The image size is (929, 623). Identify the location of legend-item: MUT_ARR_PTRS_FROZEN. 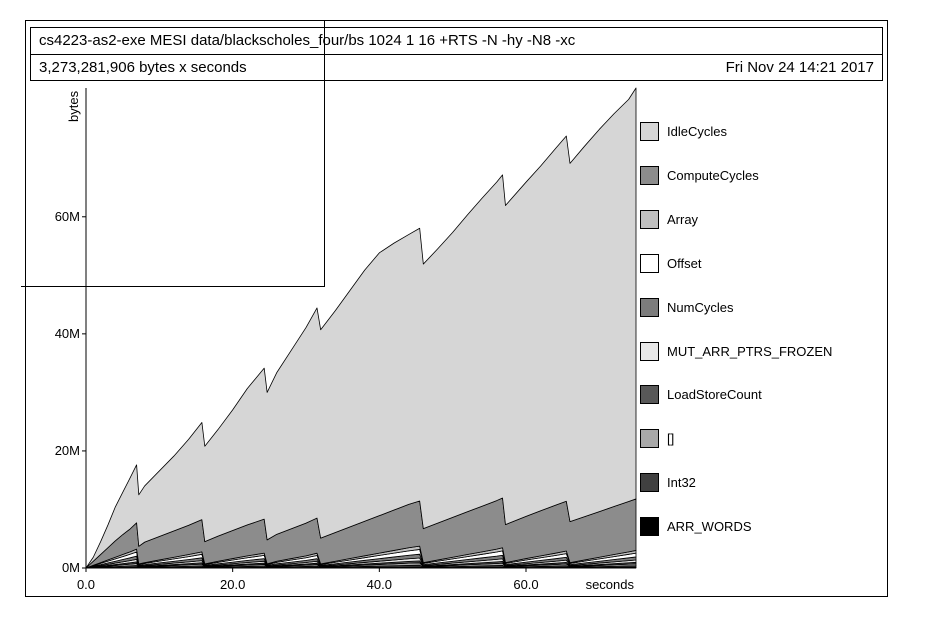
(760, 351).